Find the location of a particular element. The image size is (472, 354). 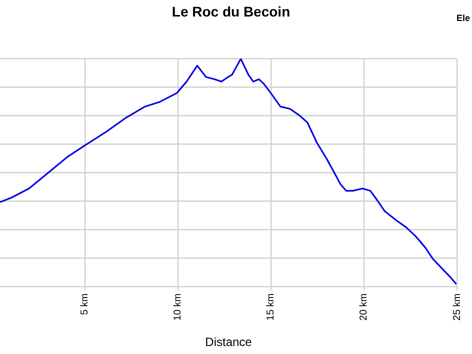

x-tick-label: 25 km is located at coordinates (457, 307).